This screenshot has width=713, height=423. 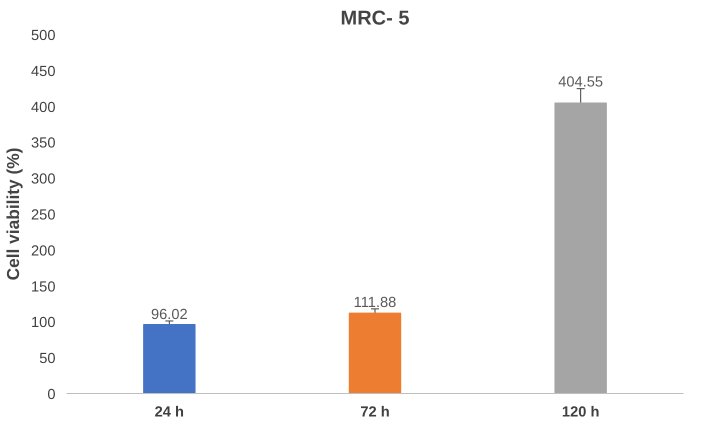 What do you see at coordinates (43, 144) in the screenshot?
I see `y-tick-label: 350` at bounding box center [43, 144].